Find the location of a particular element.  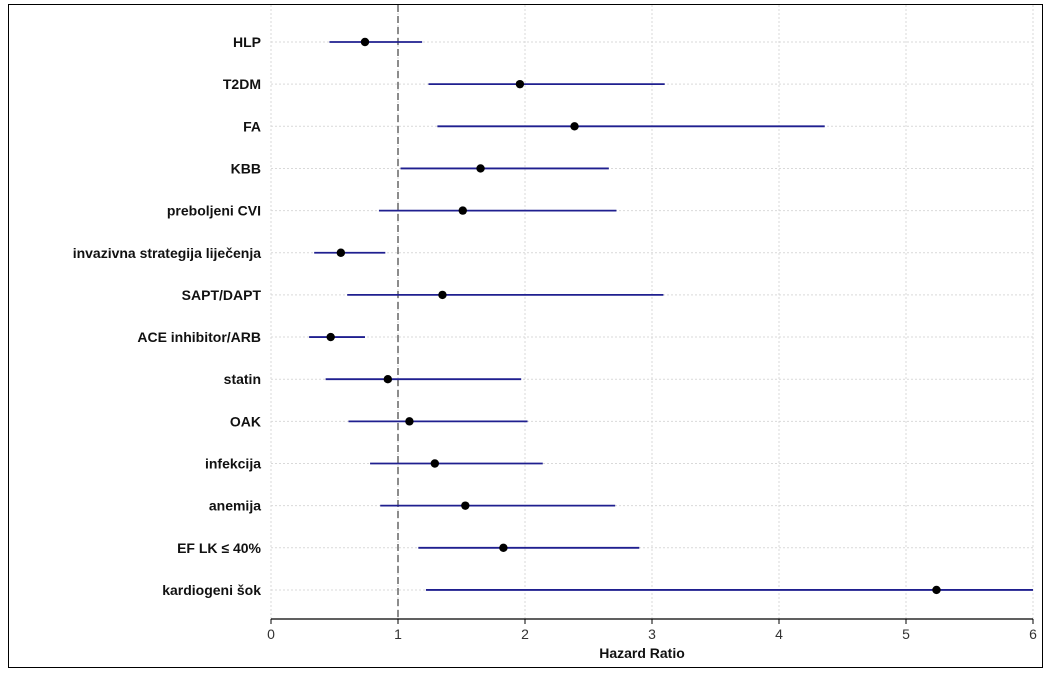

x-tick-label: 5 is located at coordinates (906, 634).